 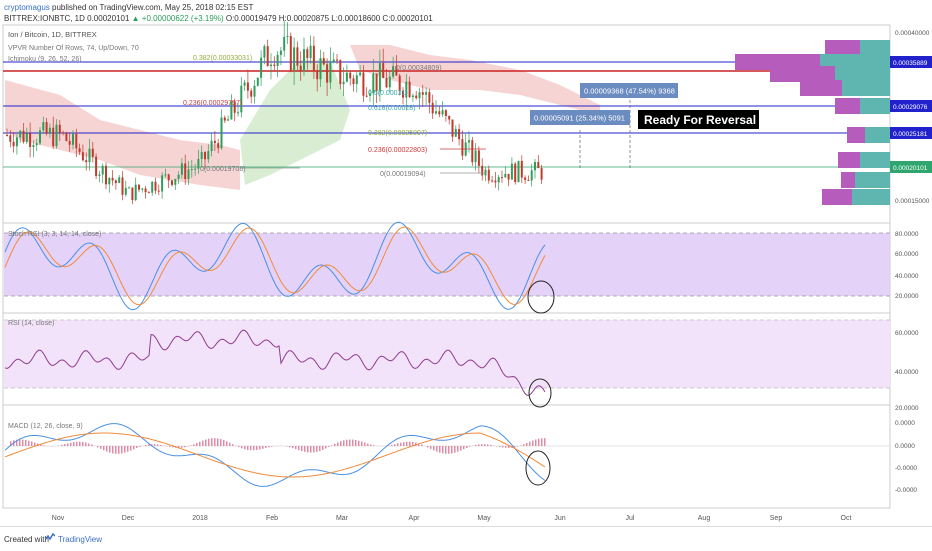 I want to click on time-label: Mar, so click(x=342, y=518).